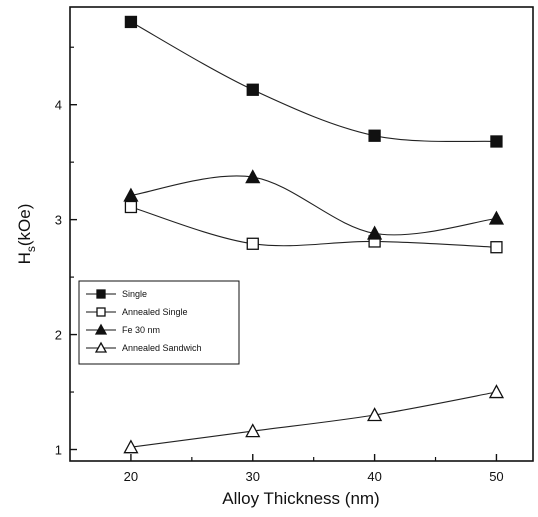  I want to click on y-tick-label: 1, so click(58, 450).